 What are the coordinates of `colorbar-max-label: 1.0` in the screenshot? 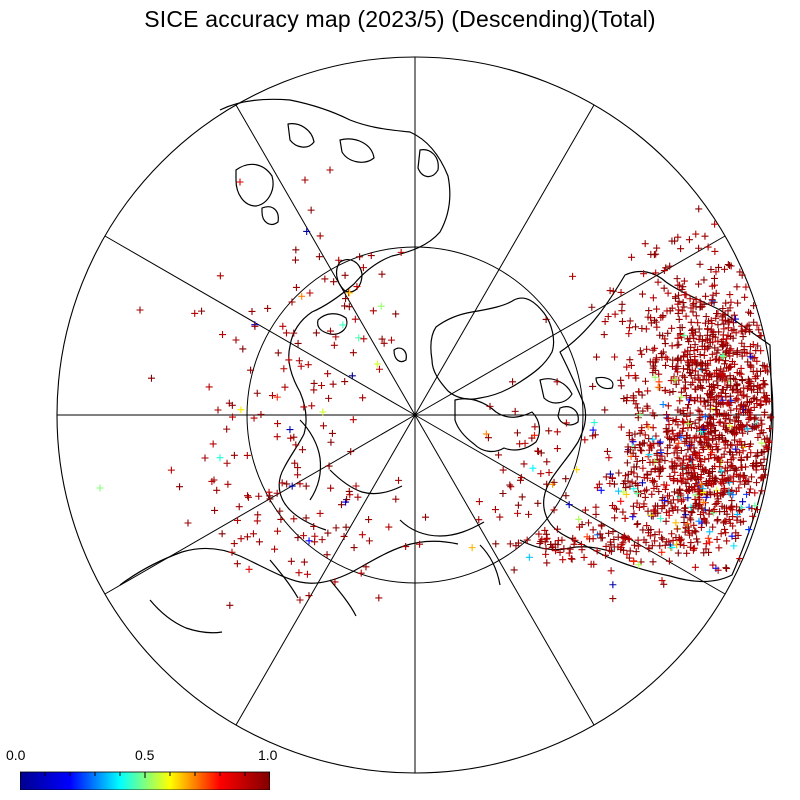 It's located at (268, 755).